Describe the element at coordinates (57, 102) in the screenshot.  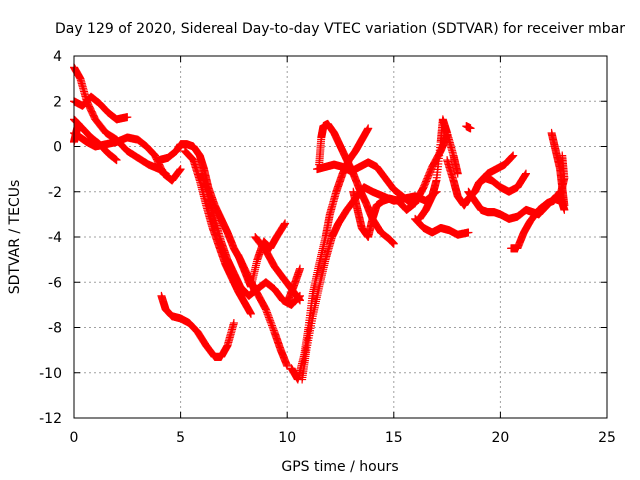
I see `y-tick-label: 2` at that location.